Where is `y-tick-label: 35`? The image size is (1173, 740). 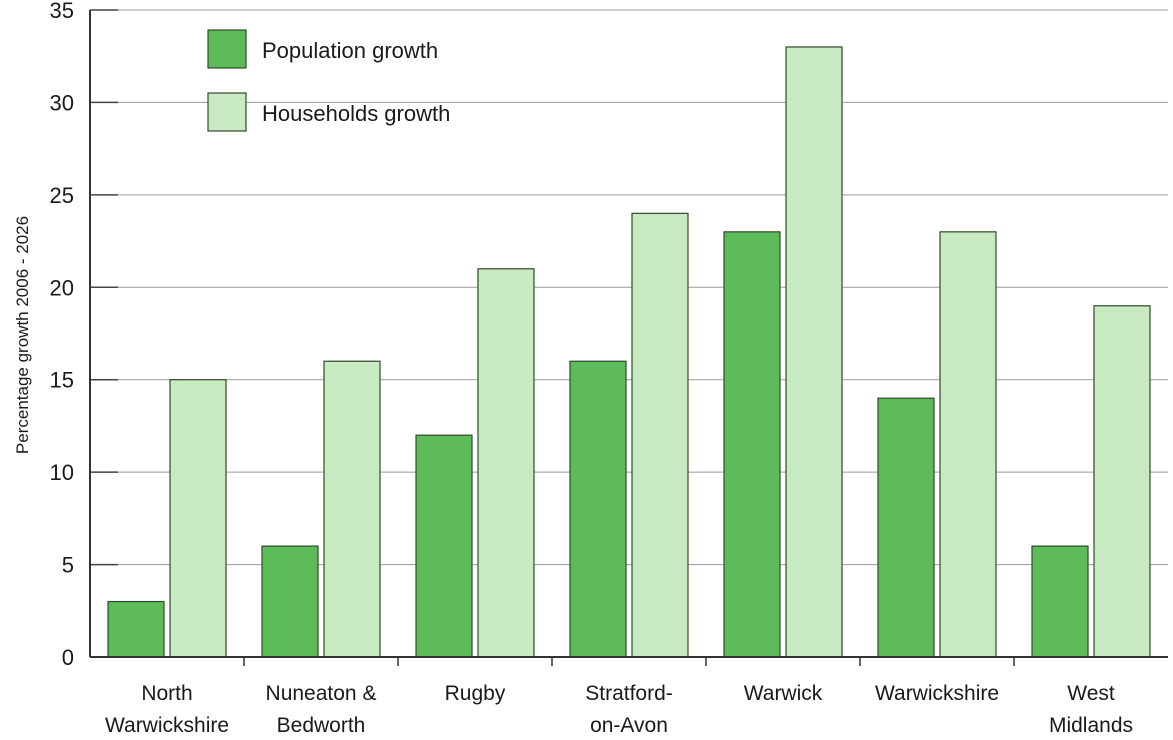
y-tick-label: 35 is located at coordinates (62, 11).